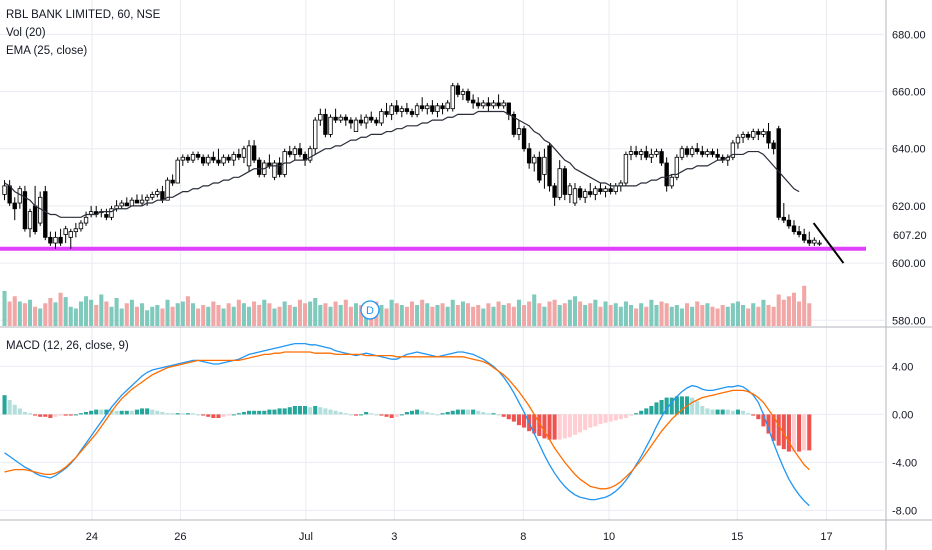 The height and width of the screenshot is (550, 932). Describe the element at coordinates (370, 310) in the screenshot. I see `dividend-marker: D` at that location.